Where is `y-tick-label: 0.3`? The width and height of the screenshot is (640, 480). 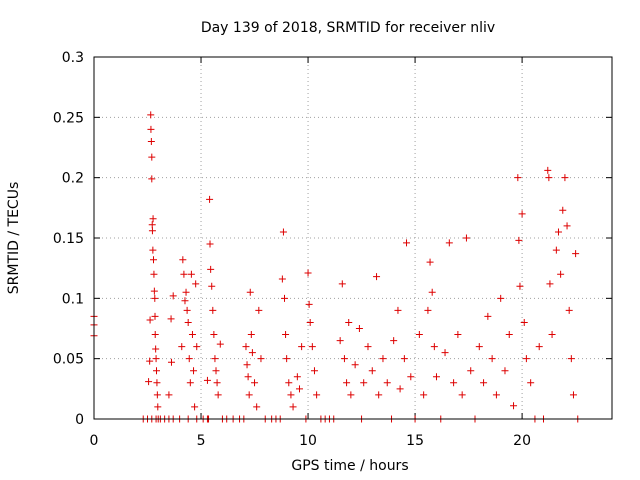
y-tick-label: 0.3 is located at coordinates (73, 58).